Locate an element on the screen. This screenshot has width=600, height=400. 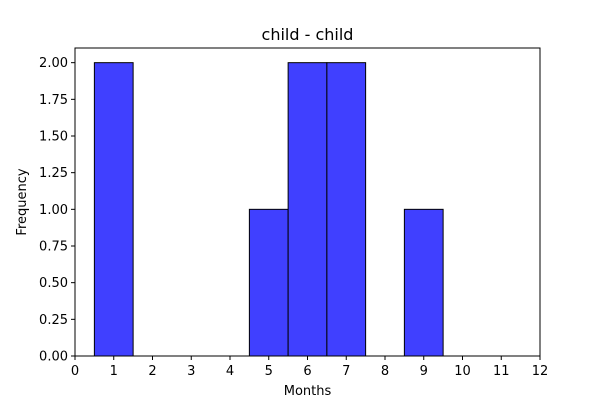
x-tick-label: 10 is located at coordinates (462, 371).